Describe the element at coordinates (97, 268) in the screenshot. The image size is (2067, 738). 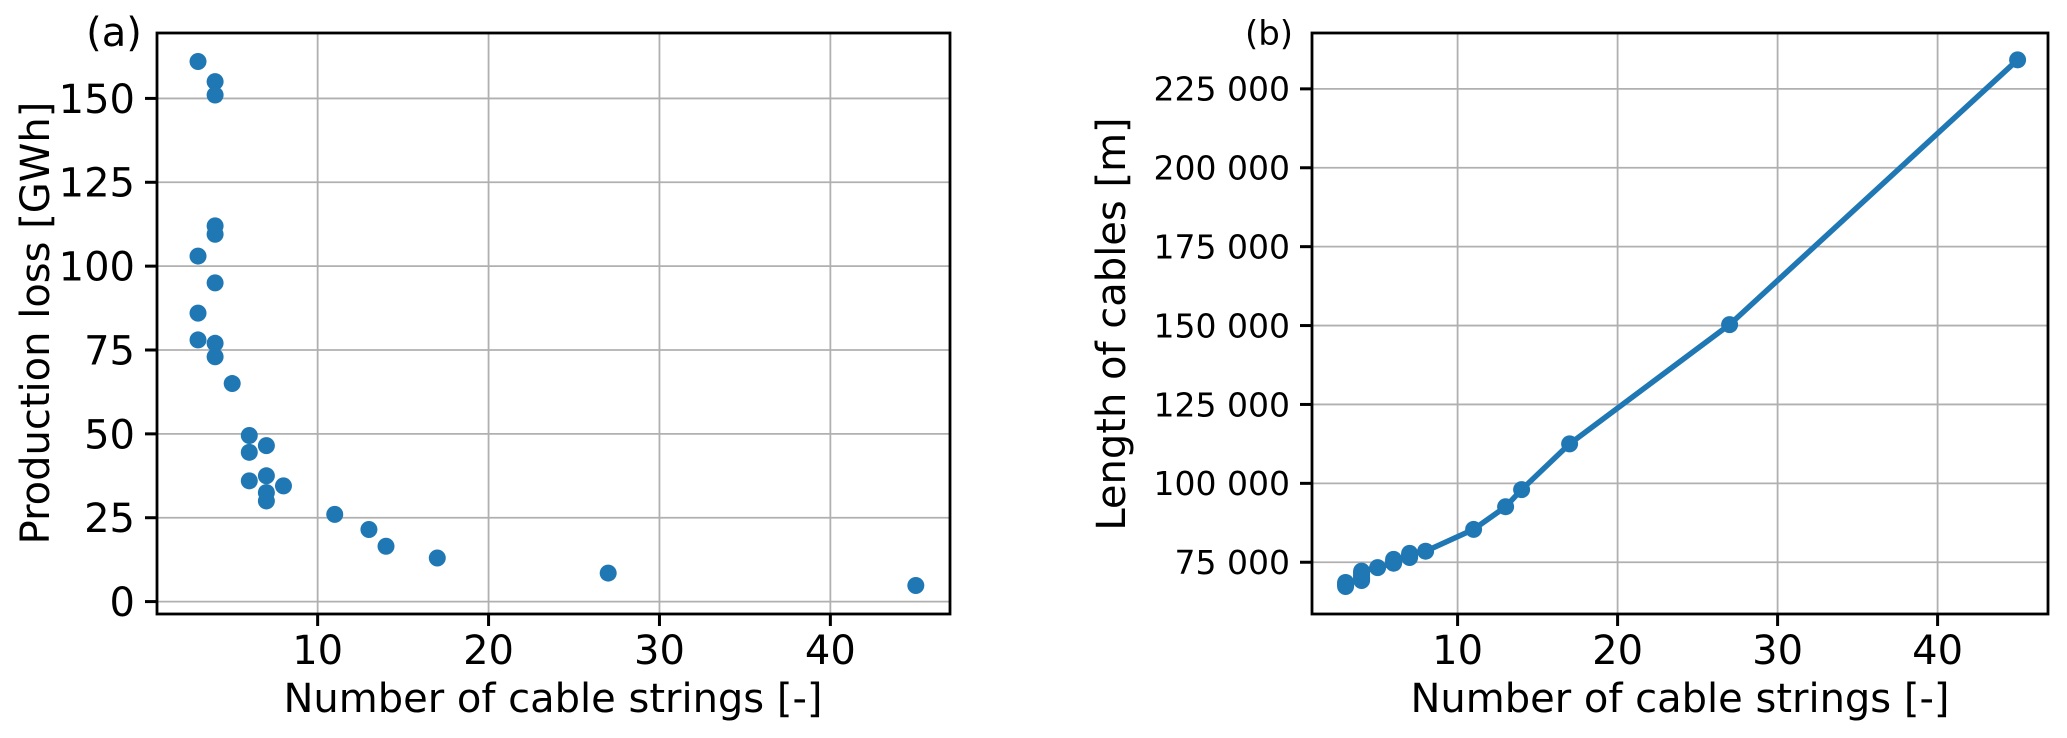
I see `y-tick-label: 100` at that location.